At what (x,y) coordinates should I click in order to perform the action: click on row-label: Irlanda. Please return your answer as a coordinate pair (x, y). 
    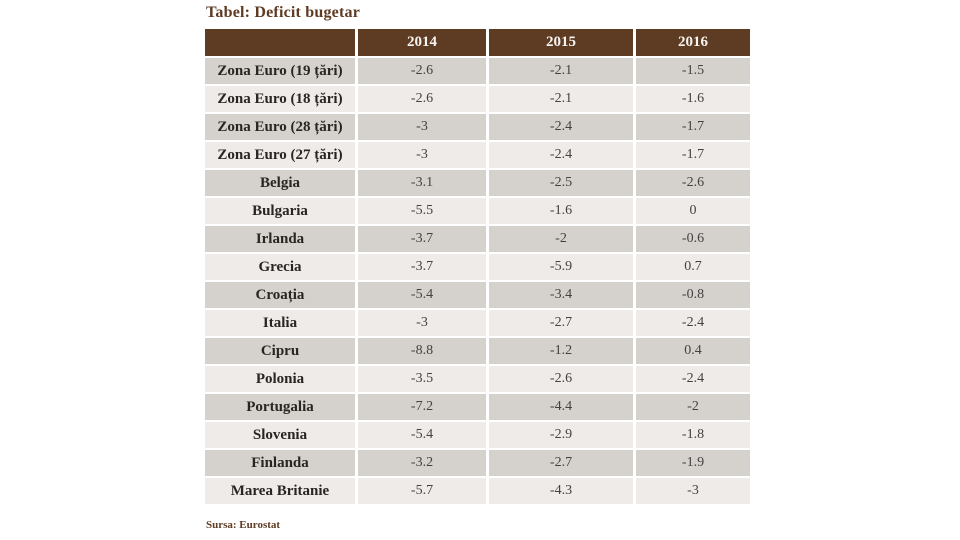
    Looking at the image, I should click on (280, 239).